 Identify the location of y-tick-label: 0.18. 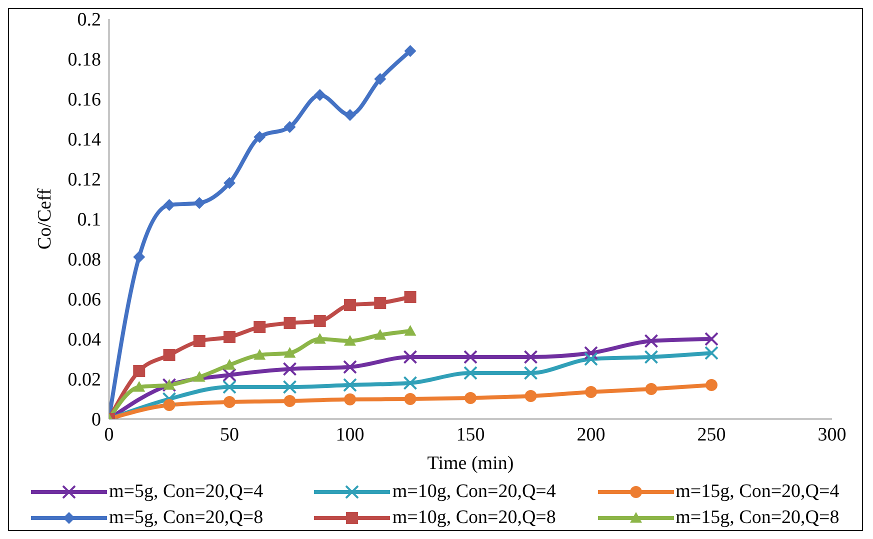
(84, 60).